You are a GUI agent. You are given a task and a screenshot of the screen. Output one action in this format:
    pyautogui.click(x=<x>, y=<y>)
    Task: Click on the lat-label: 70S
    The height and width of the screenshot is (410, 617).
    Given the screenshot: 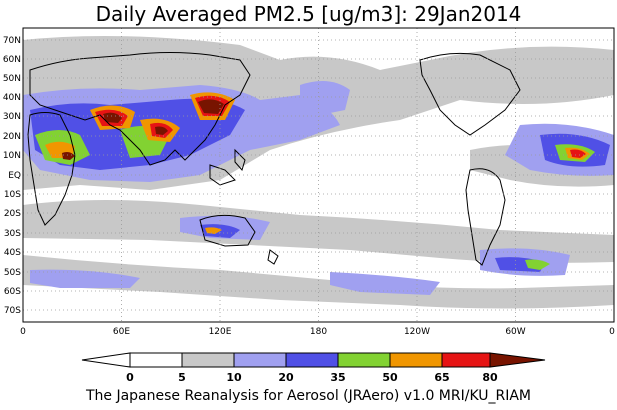 What is the action you would take?
    pyautogui.click(x=12, y=311)
    